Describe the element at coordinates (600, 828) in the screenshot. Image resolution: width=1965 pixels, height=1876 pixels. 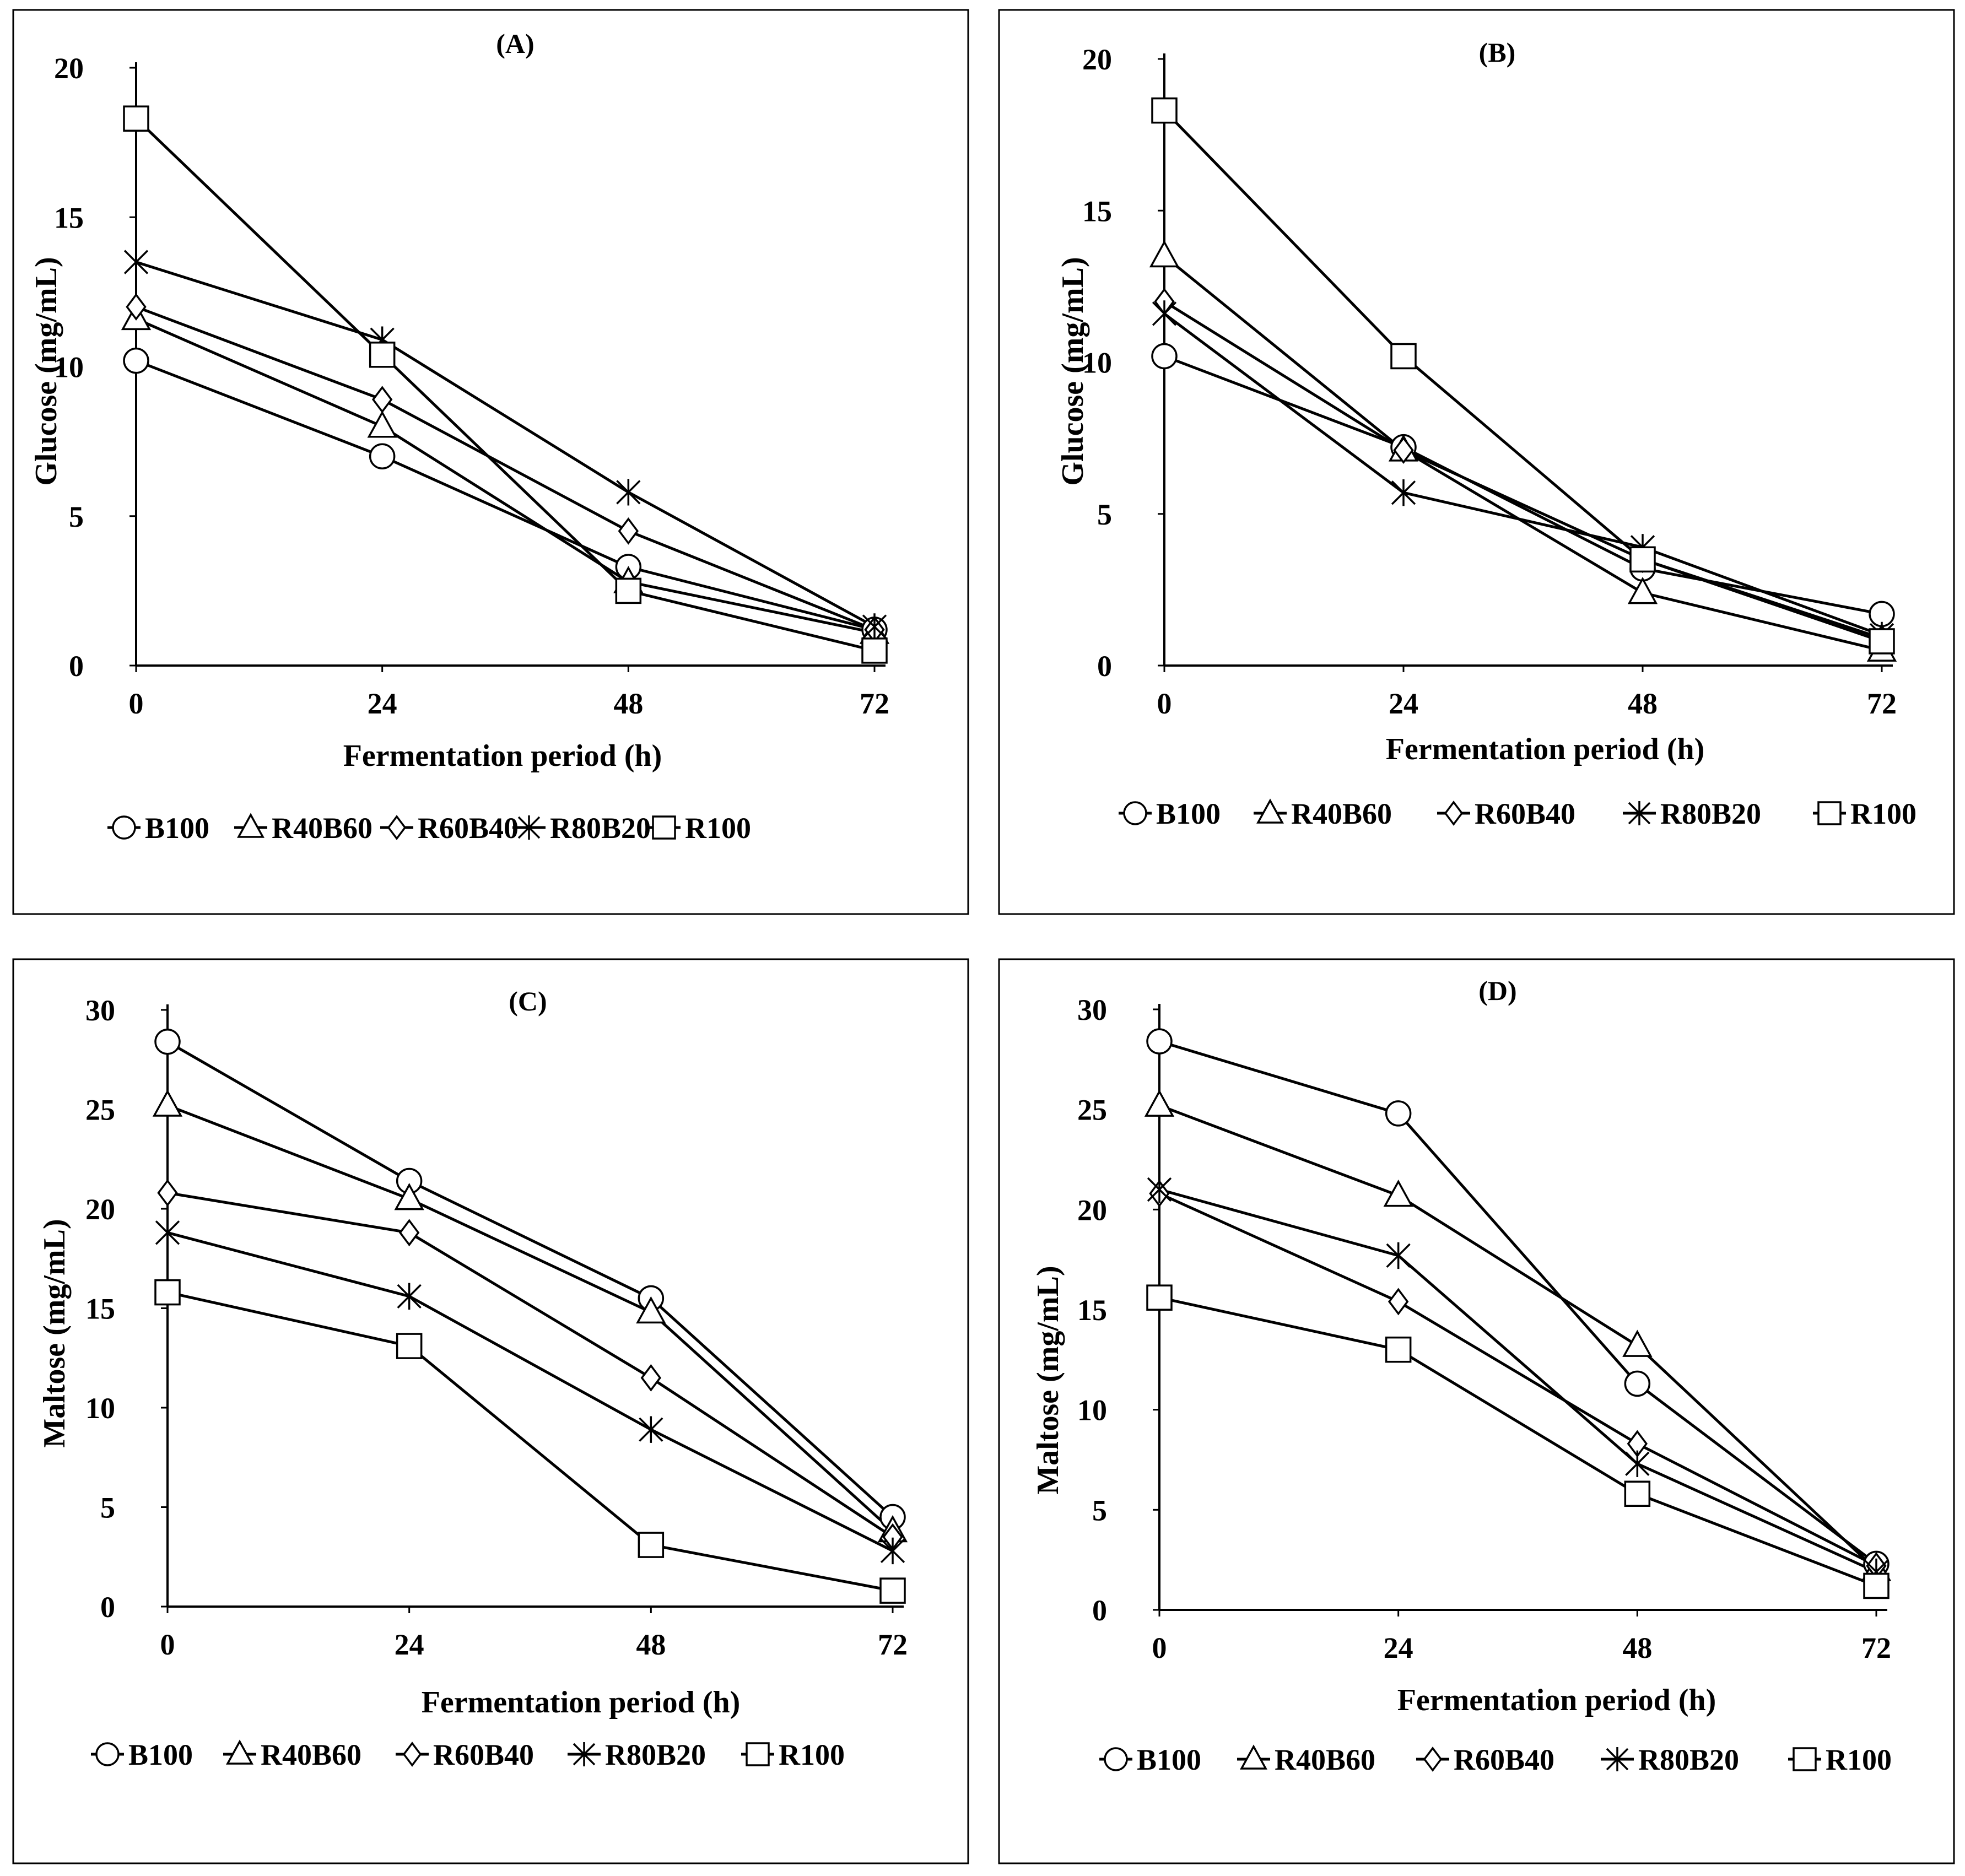
I see `legend-label: R80B20` at that location.